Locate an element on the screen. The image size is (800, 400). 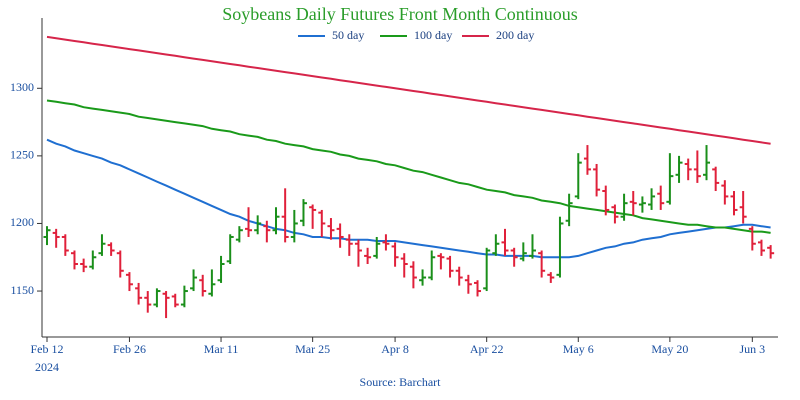
x-tick-label: Mar 11 is located at coordinates (221, 349).